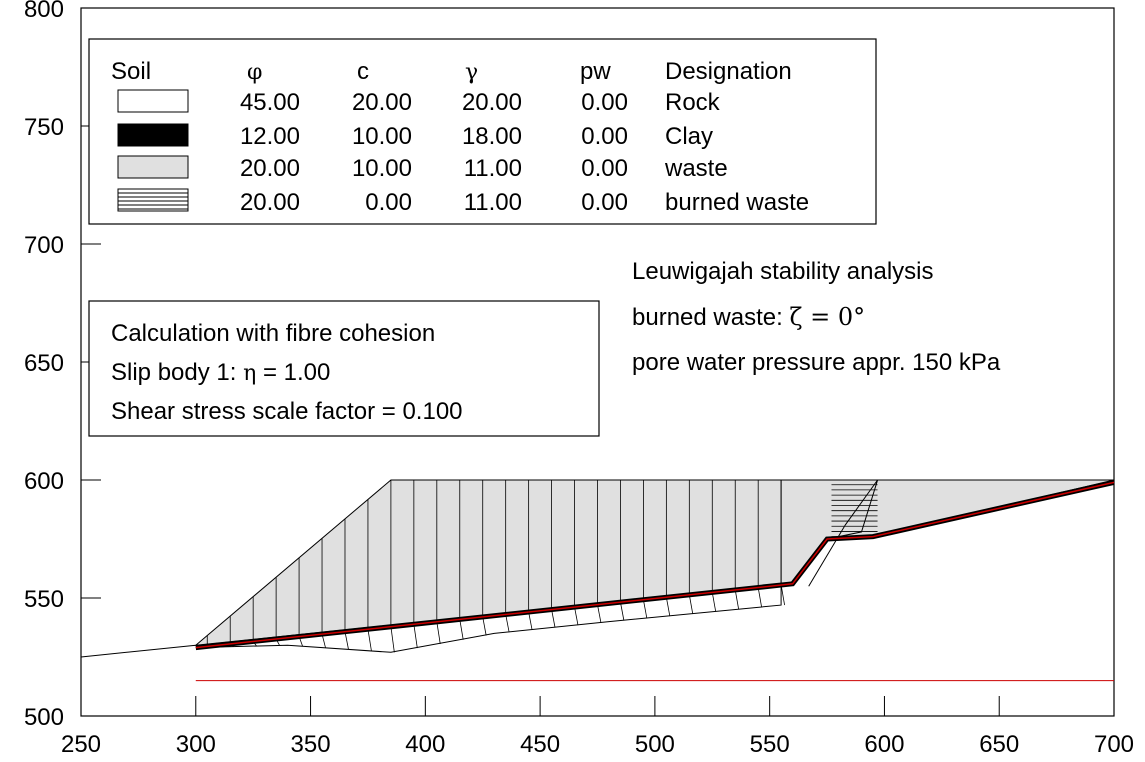 This screenshot has height=762, width=1145. I want to click on legend-header-c: c, so click(363, 71).